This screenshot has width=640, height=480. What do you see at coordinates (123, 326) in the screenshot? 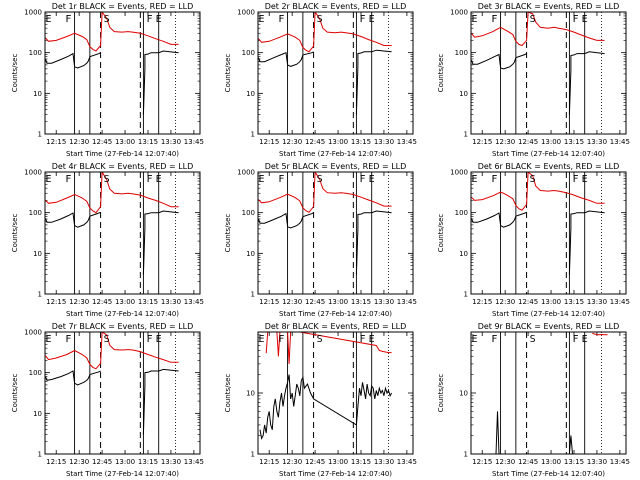
I see `chart-title: Det 7r BLACK = Events, RED = LLD` at bounding box center [123, 326].